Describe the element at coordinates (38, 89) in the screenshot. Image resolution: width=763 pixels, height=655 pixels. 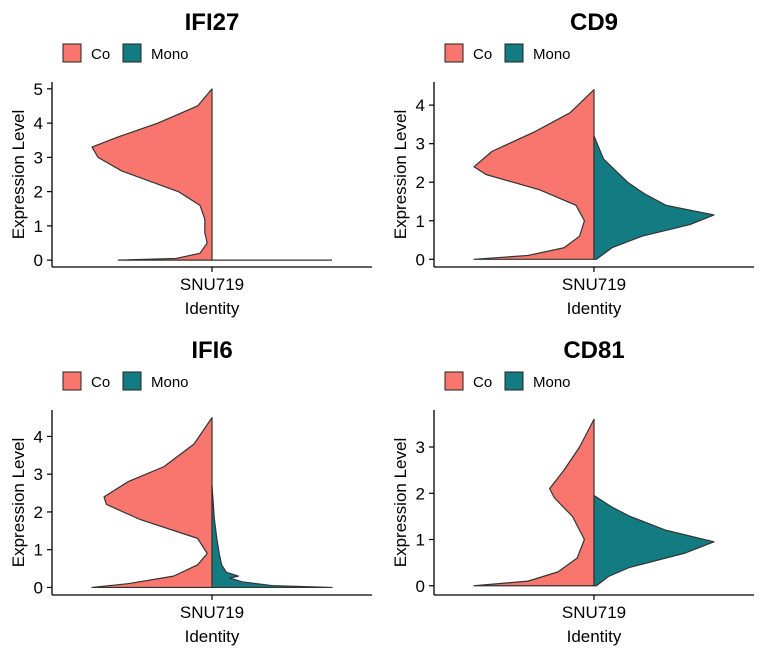
I see `y-tick-label: 5` at that location.